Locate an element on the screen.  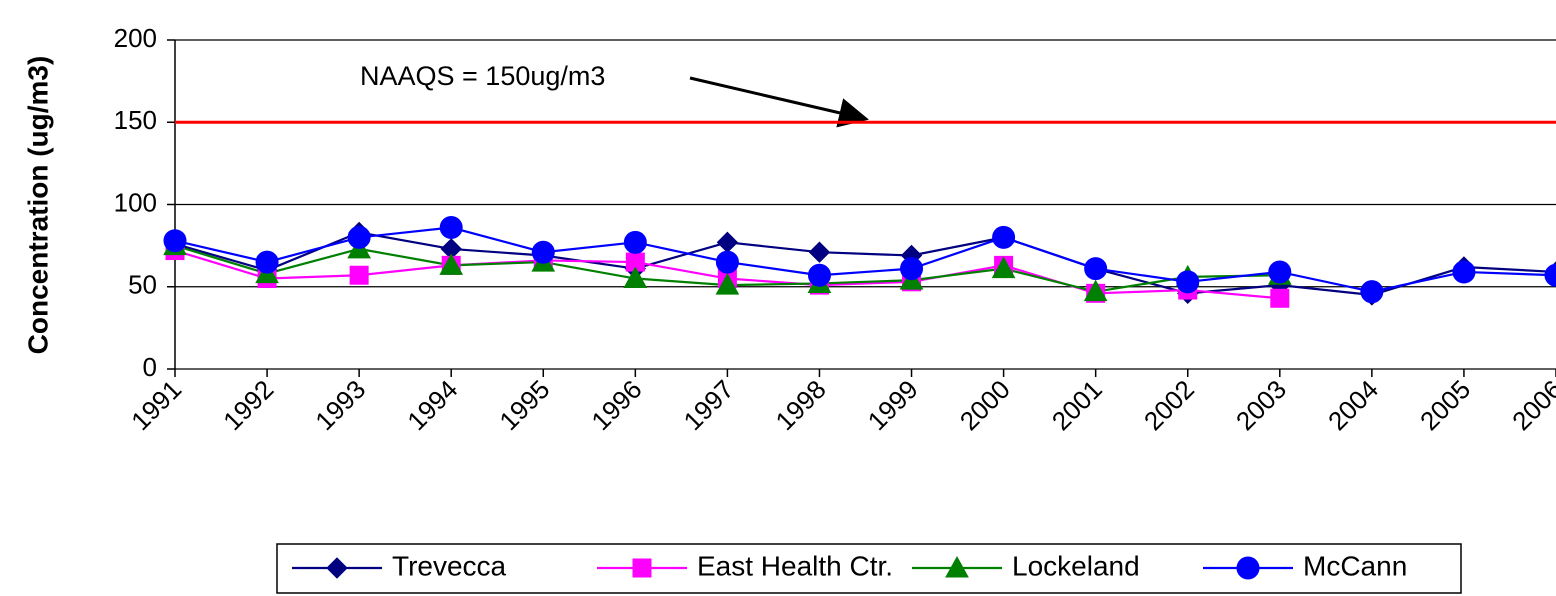
x-tick-label: 1995 is located at coordinates (524, 405).